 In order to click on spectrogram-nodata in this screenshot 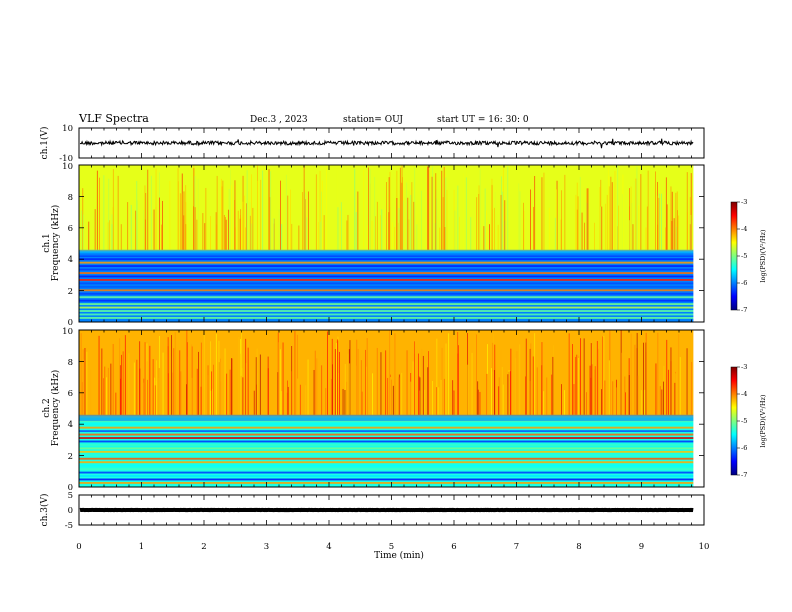, I will do `click(698, 243)`.